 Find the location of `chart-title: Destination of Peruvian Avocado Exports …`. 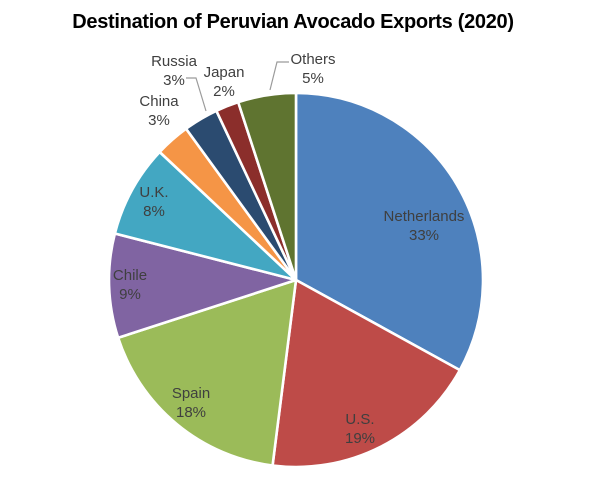

chart-title: Destination of Peruvian Avocado Exports … is located at coordinates (293, 22).